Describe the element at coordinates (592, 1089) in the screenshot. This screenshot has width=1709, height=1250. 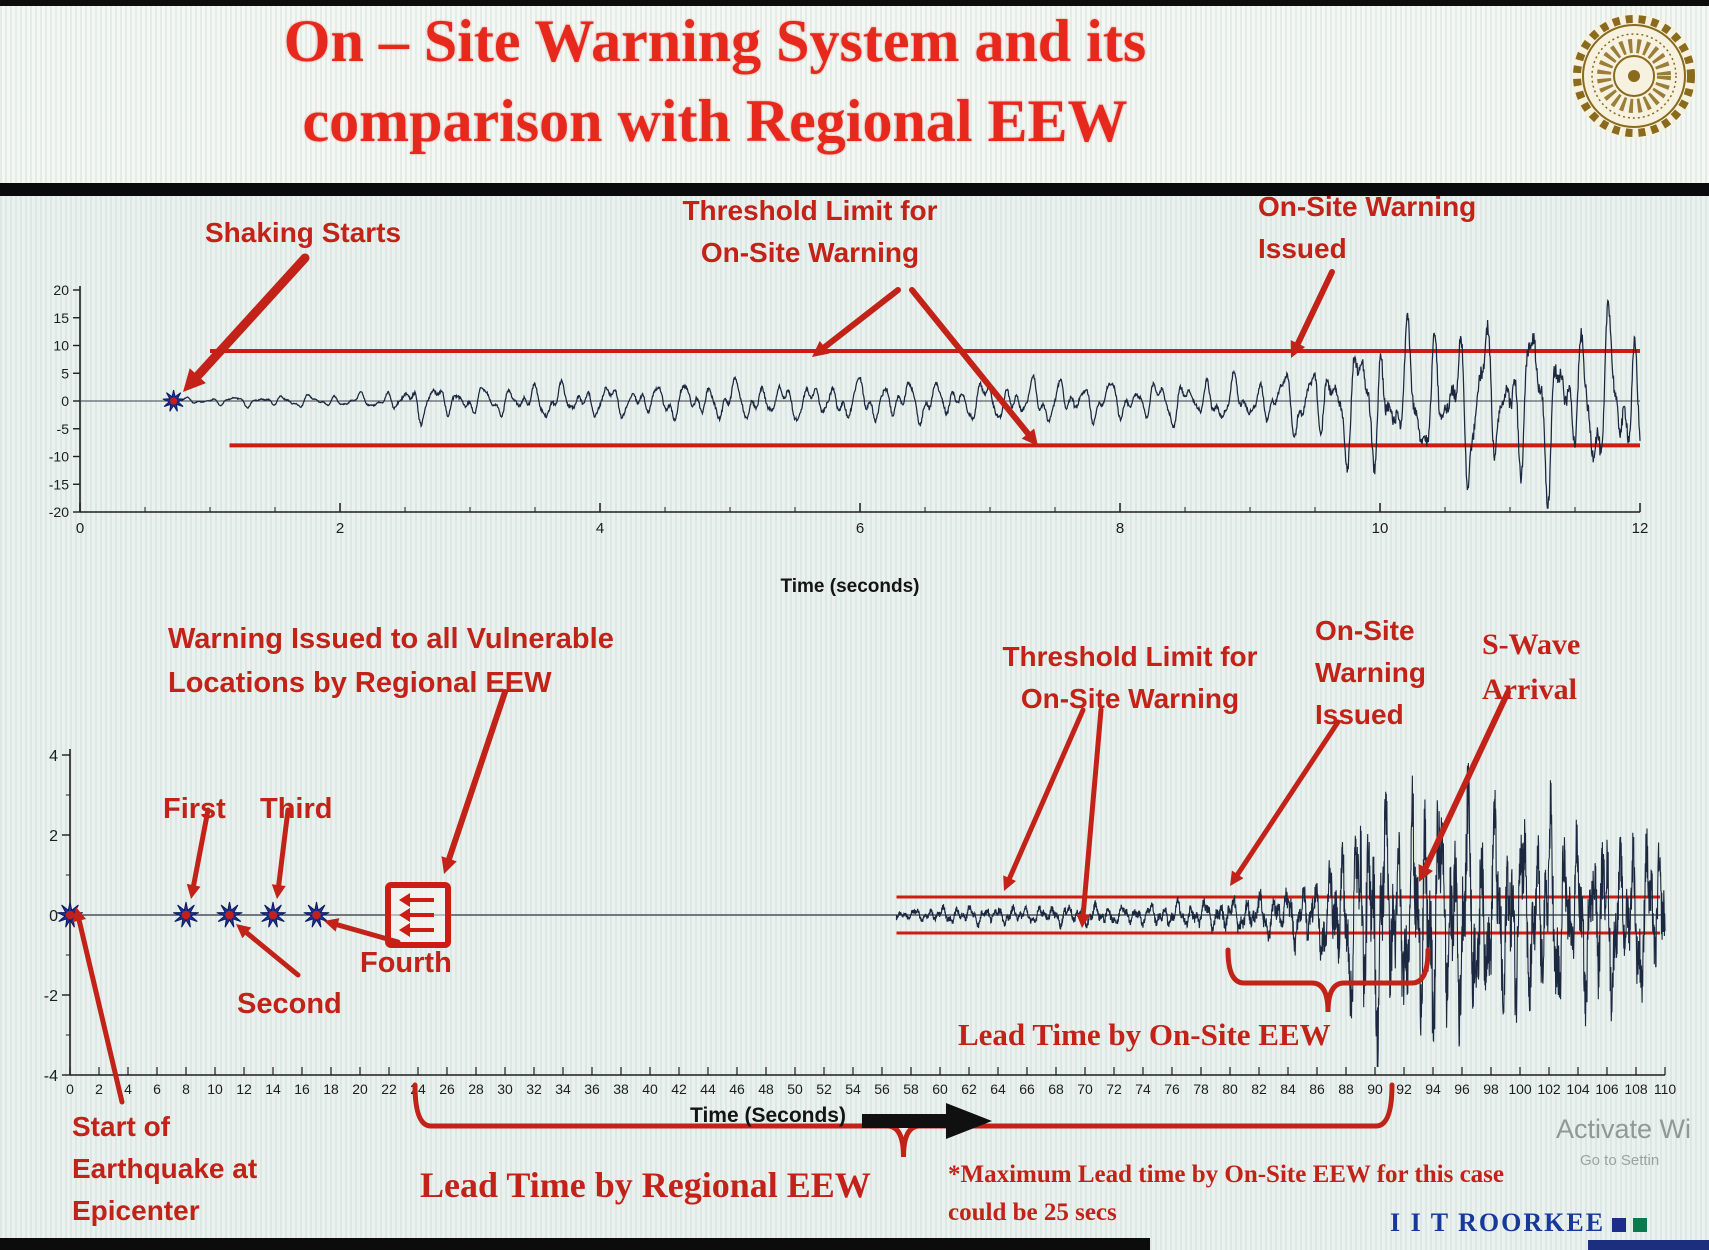
I see `svg-text: 36` at that location.